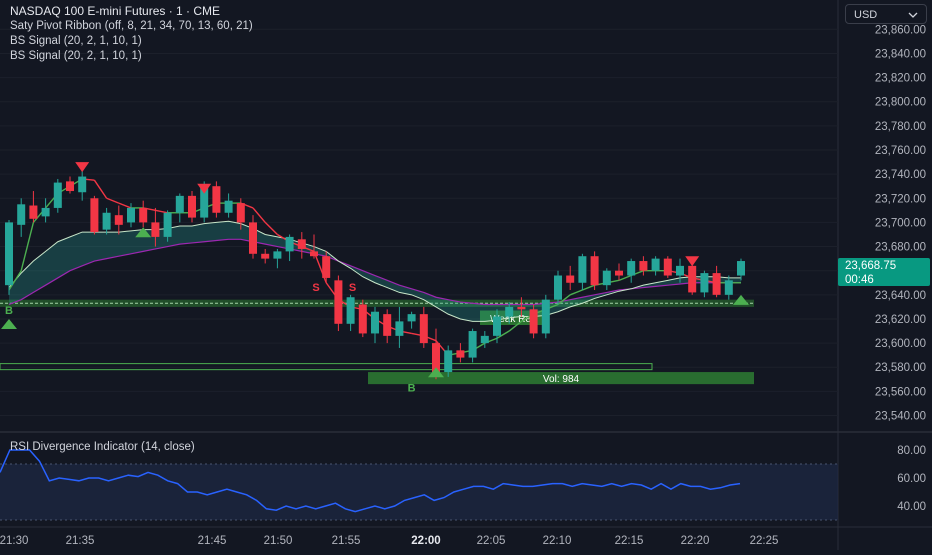 The width and height of the screenshot is (932, 555). What do you see at coordinates (900, 392) in the screenshot?
I see `price-tick-label: 23,560.00` at bounding box center [900, 392].